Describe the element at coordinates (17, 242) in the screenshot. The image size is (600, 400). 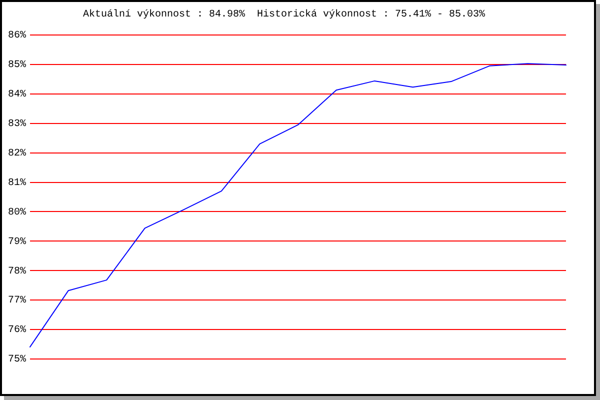
I see `y-tick-label: 79%` at that location.